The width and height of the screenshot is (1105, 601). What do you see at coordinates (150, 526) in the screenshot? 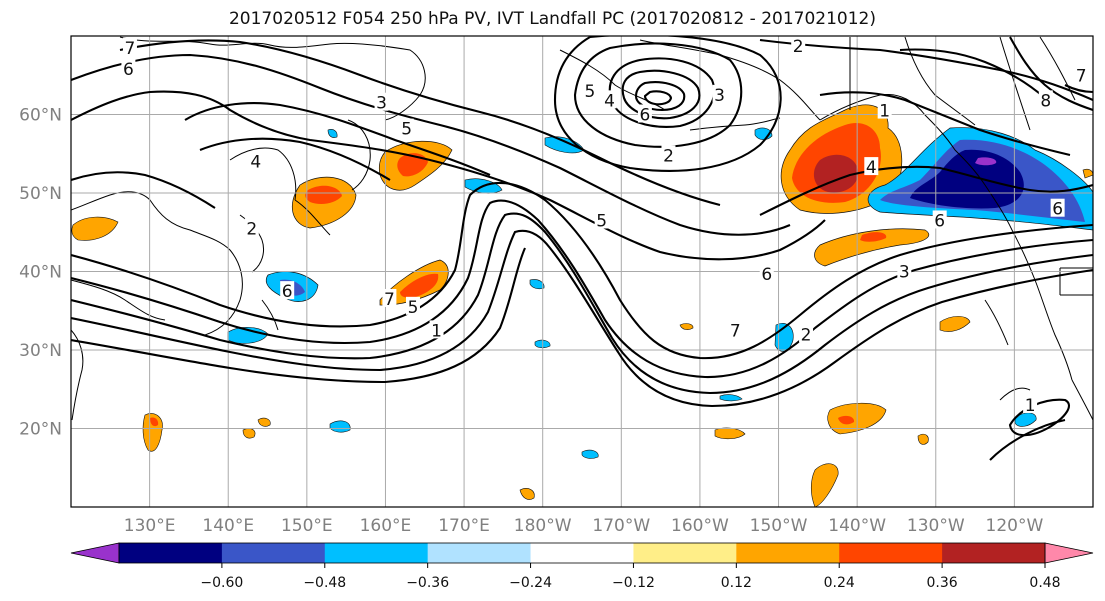
I see `lon-tick-label: 130°E` at bounding box center [150, 526].